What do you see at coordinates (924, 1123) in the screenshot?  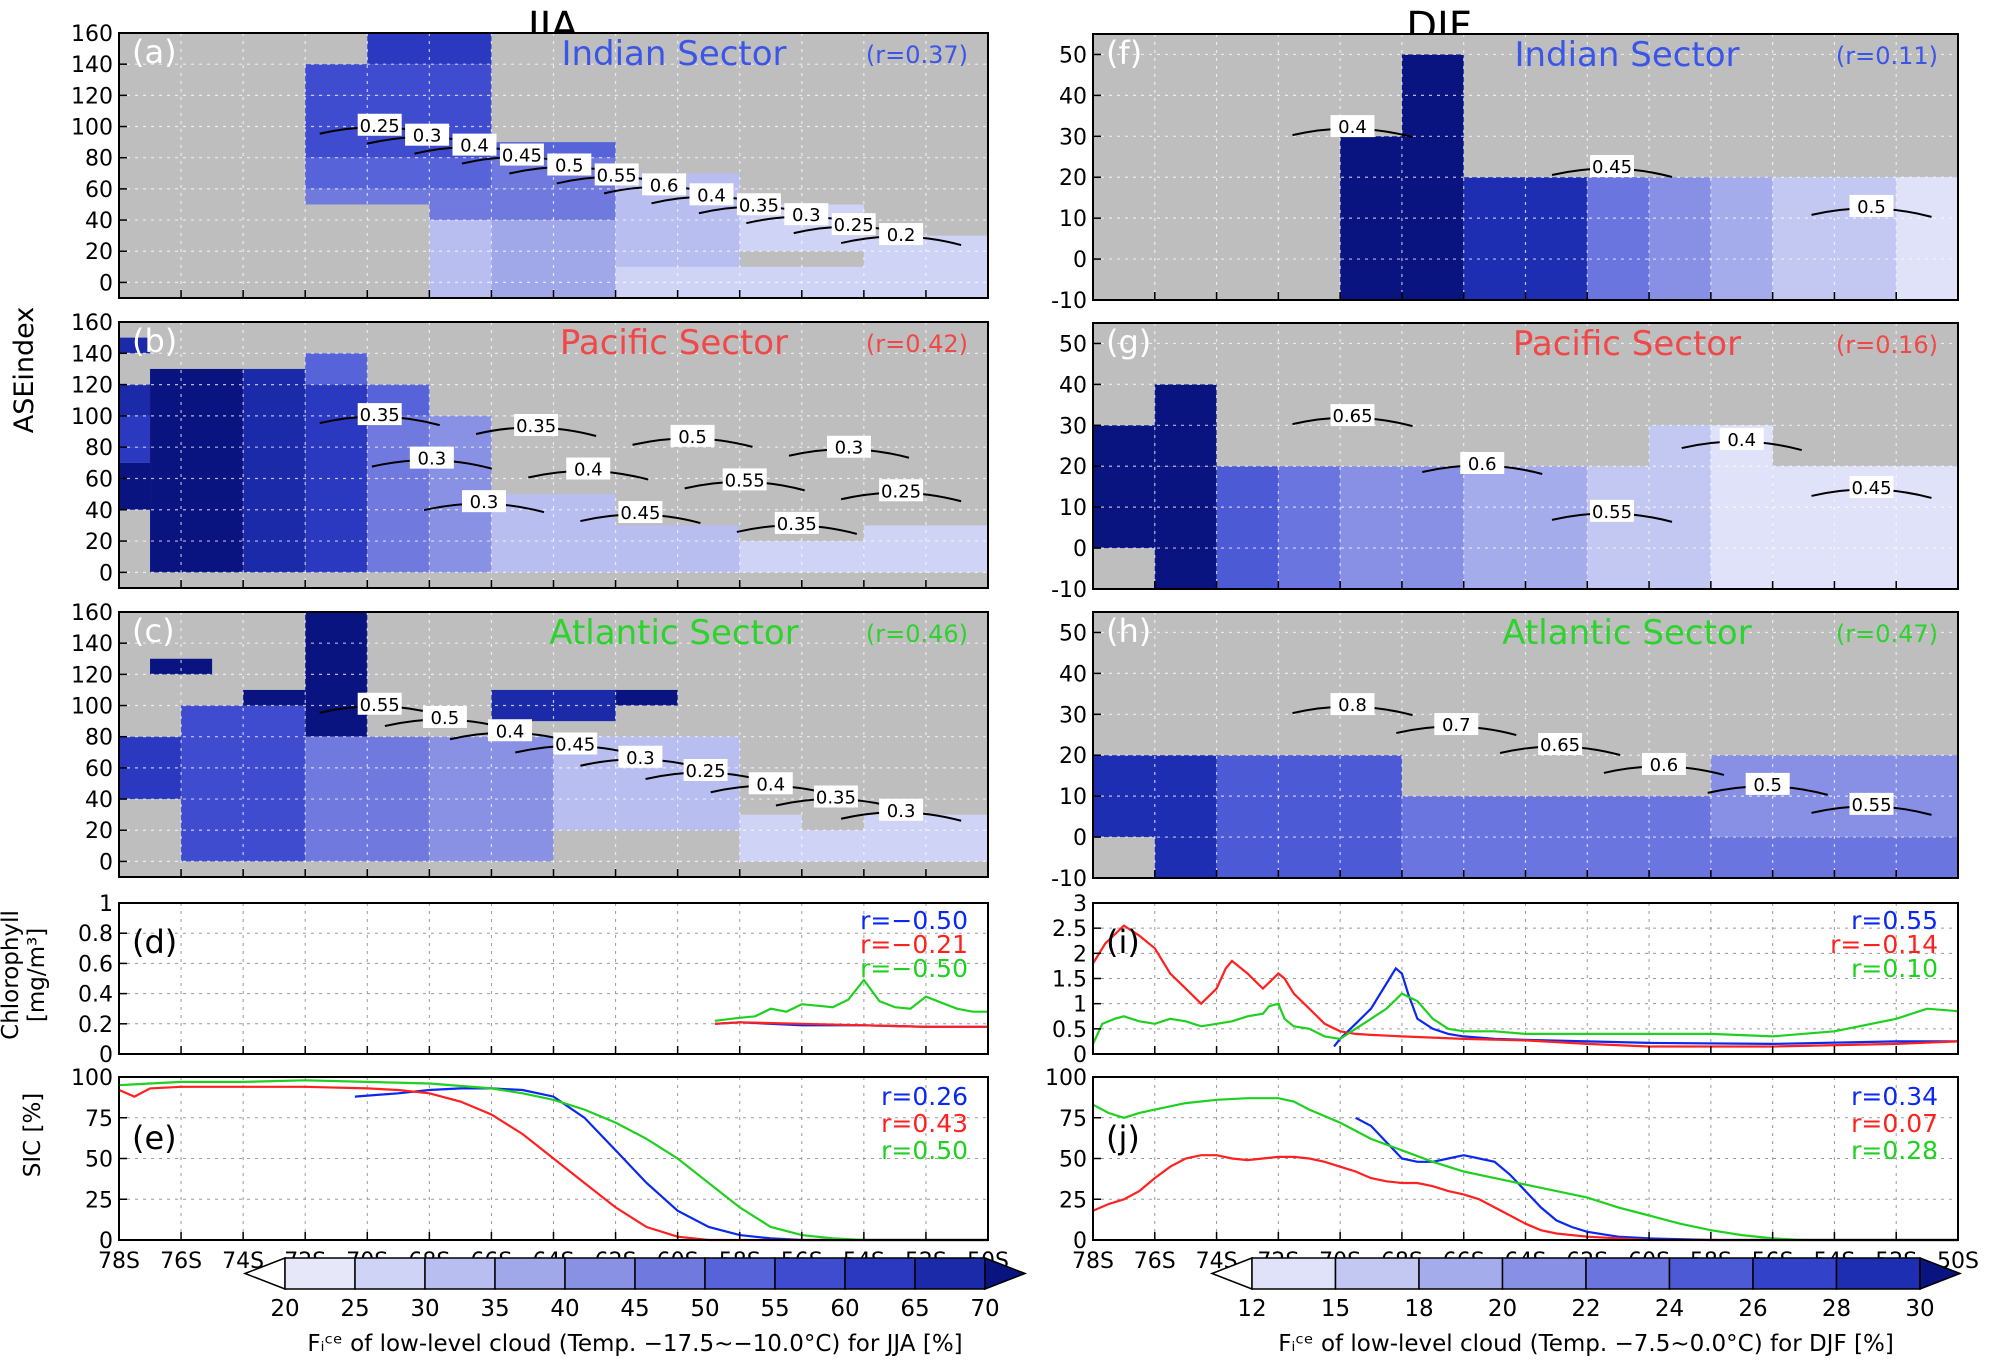 I see `correlation-label-red: r=0.43` at bounding box center [924, 1123].